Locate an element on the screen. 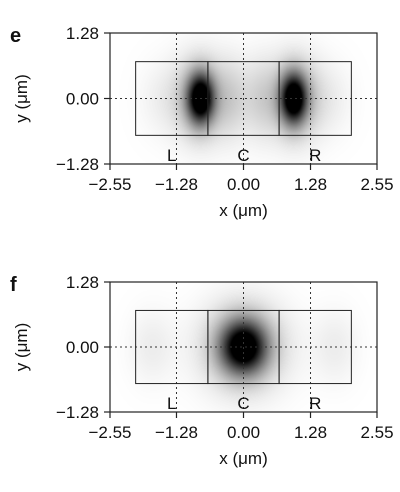  panel-letter: f is located at coordinates (13, 285).